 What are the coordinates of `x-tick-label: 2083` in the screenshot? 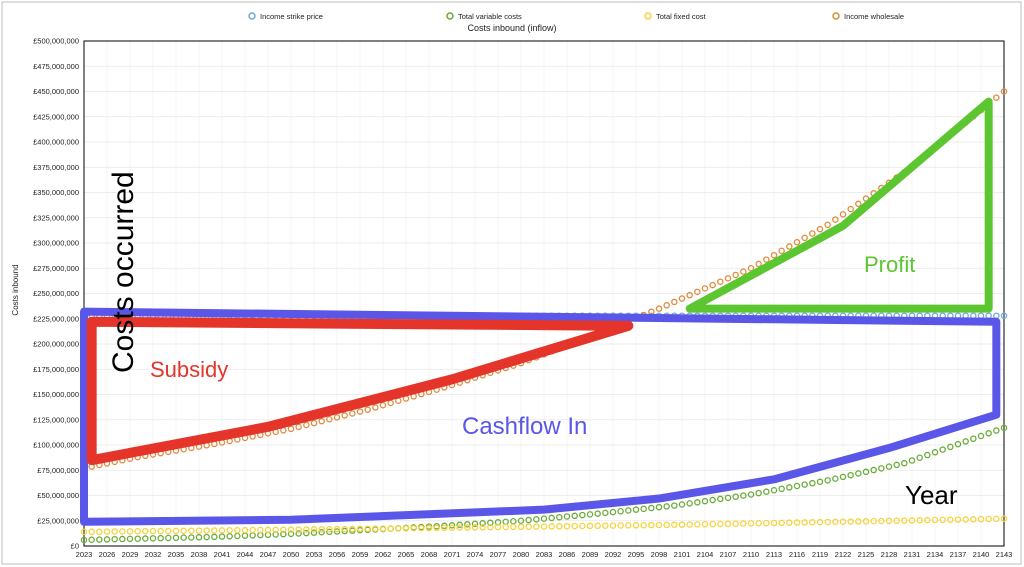 It's located at (544, 554).